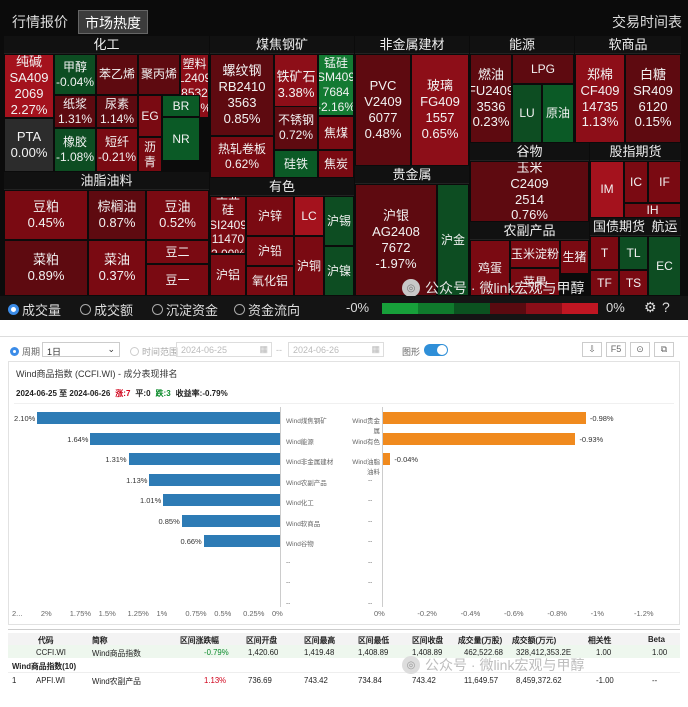 This screenshot has width=688, height=707. What do you see at coordinates (543, 69) in the screenshot?
I see `heat-cell-c26: LPG` at bounding box center [543, 69].